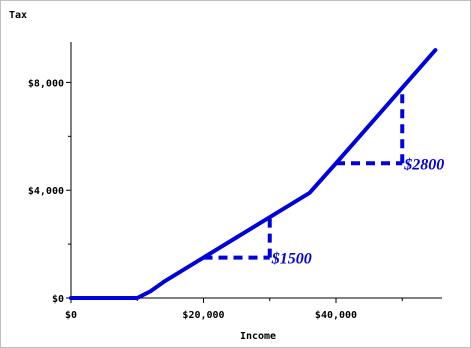  I want to click on x-tick-label: $40,000, so click(336, 315).